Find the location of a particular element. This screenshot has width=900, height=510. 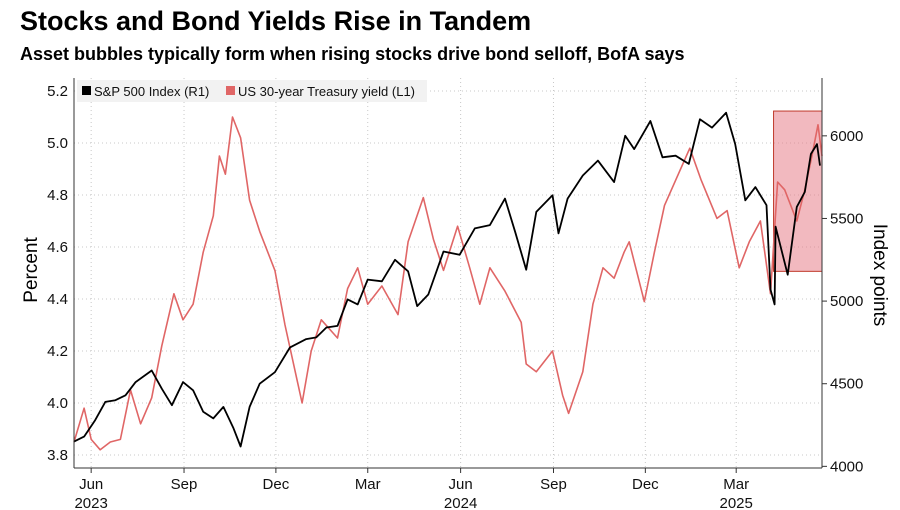

highlight-region is located at coordinates (798, 191).